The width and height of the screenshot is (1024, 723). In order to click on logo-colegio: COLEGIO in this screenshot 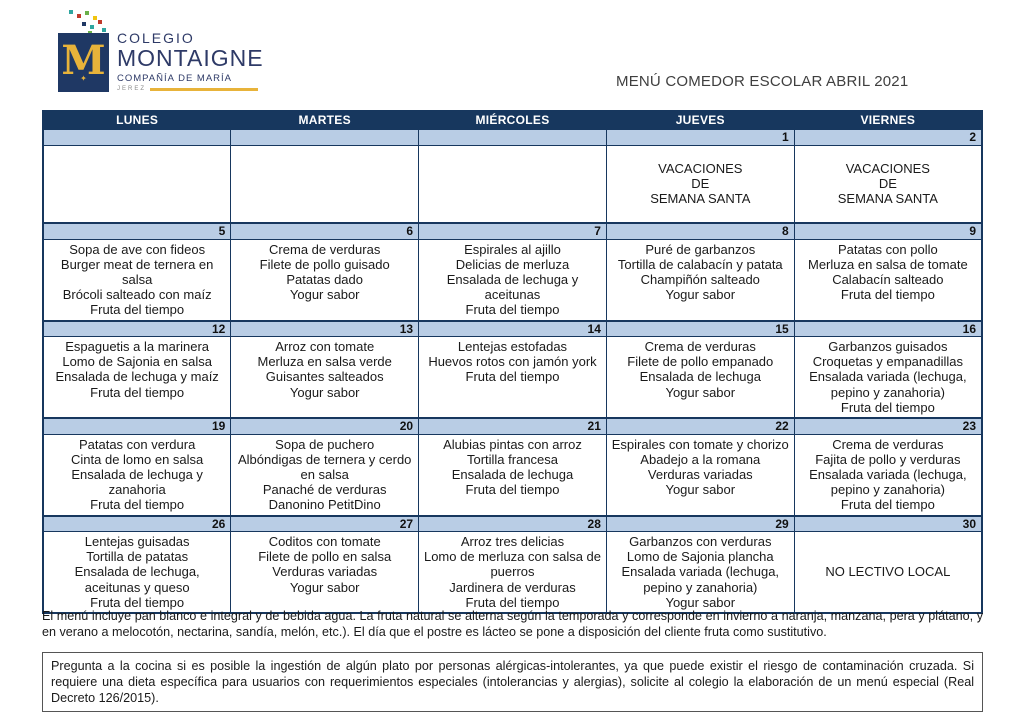, I will do `click(156, 38)`.